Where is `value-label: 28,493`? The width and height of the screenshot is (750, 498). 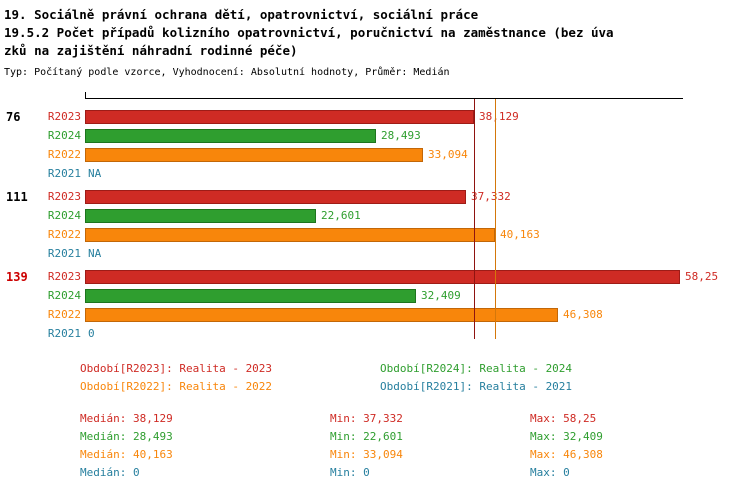 value-label: 28,493 is located at coordinates (401, 135).